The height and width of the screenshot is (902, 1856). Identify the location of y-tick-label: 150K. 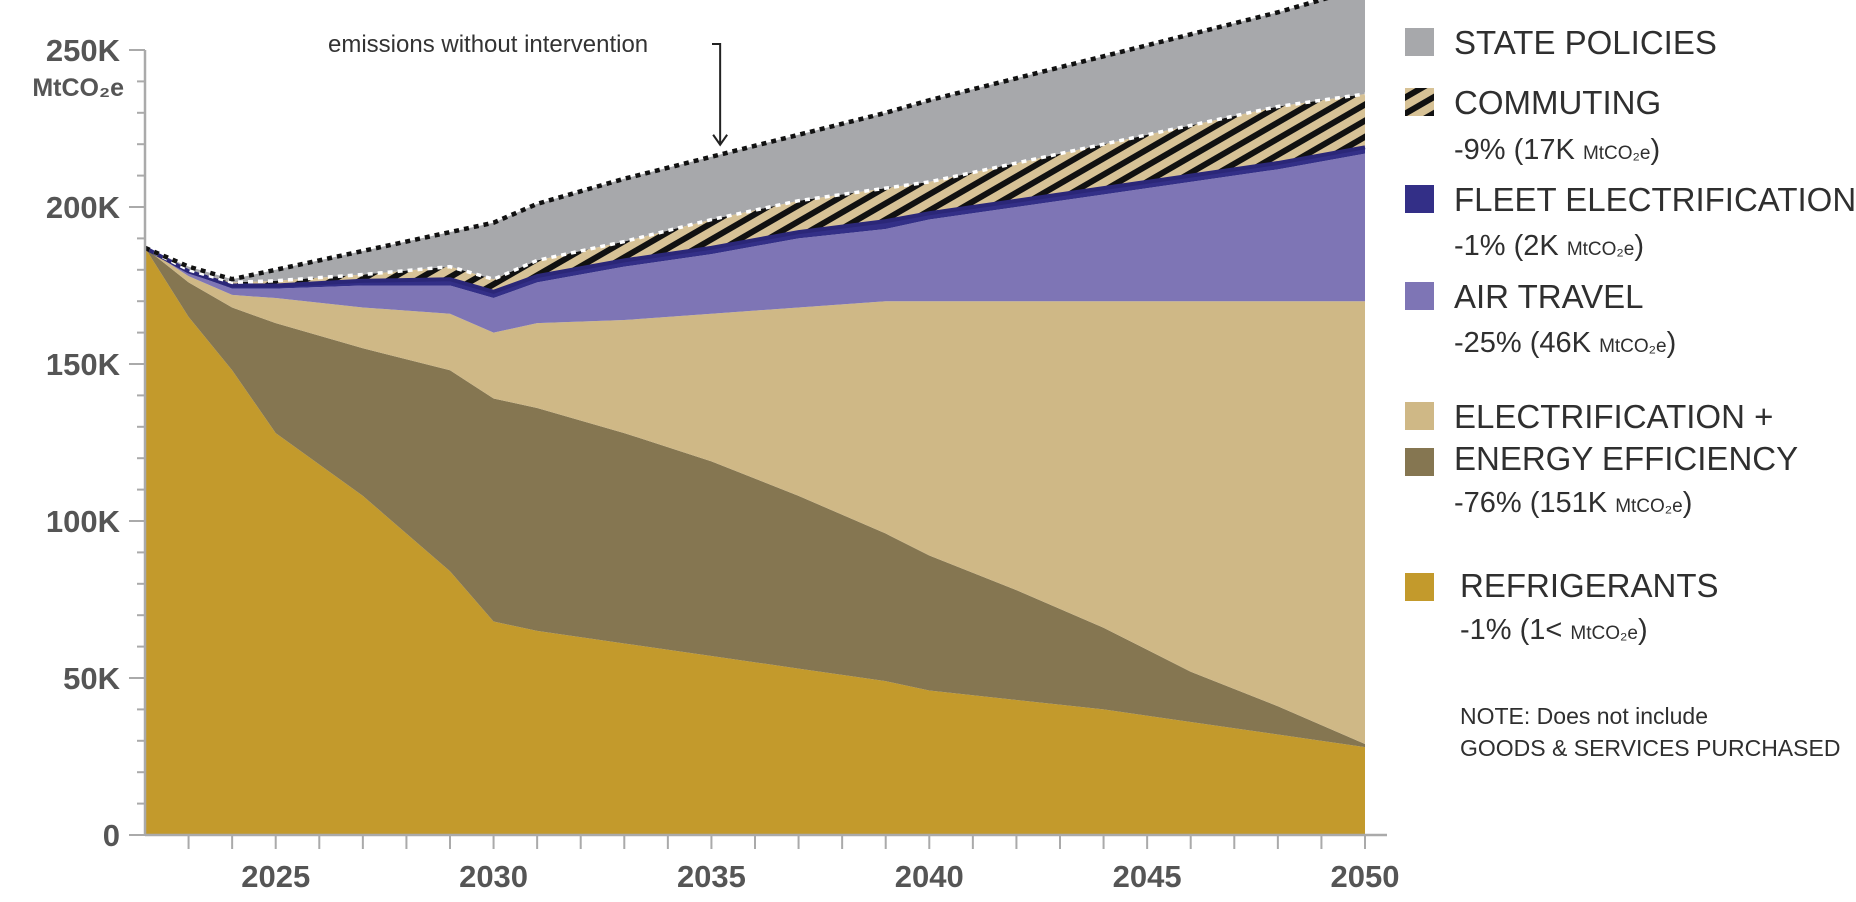
(83, 364).